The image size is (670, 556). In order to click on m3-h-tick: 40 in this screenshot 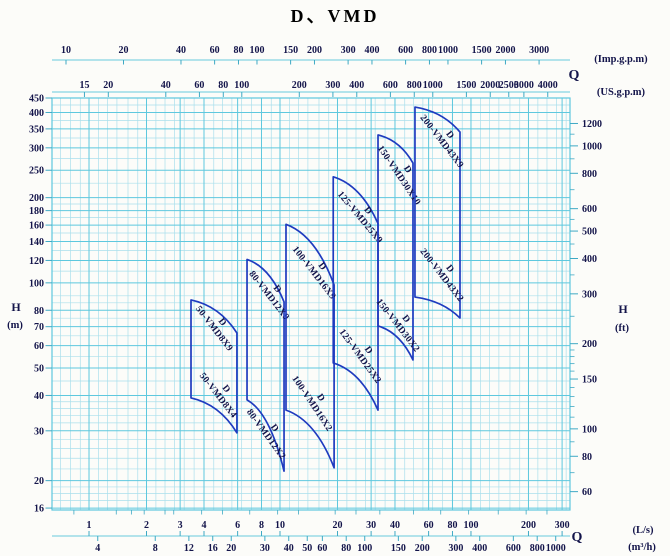, I will do `click(289, 548)`.